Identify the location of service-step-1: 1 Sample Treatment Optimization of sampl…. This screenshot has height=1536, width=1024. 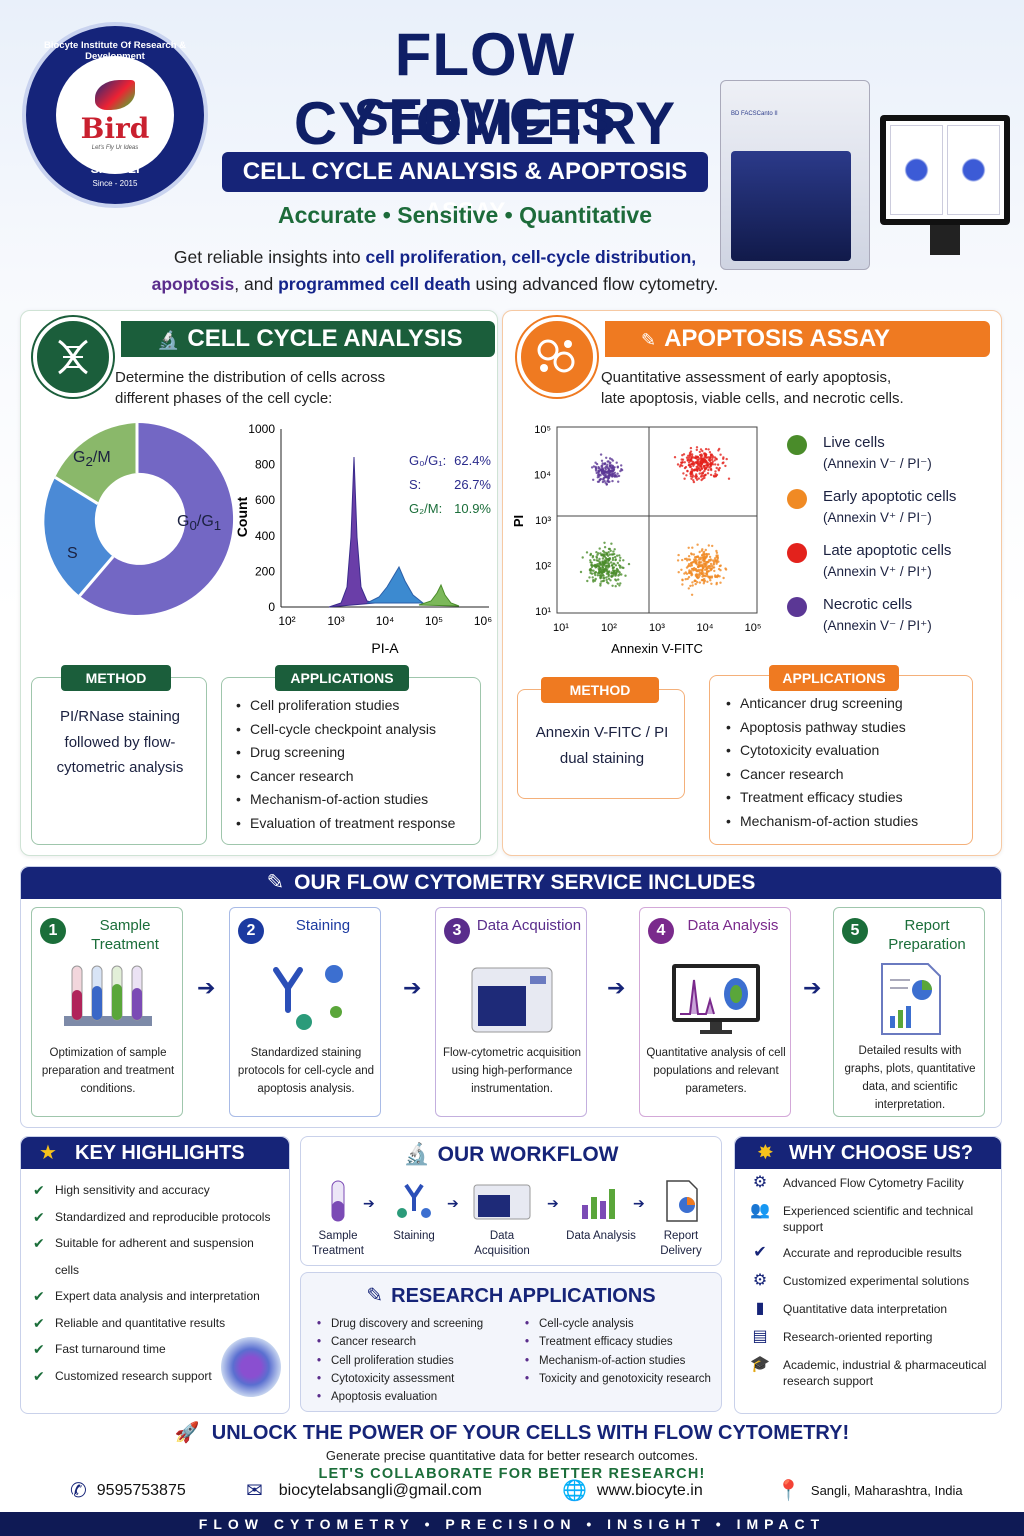
(107, 1012).